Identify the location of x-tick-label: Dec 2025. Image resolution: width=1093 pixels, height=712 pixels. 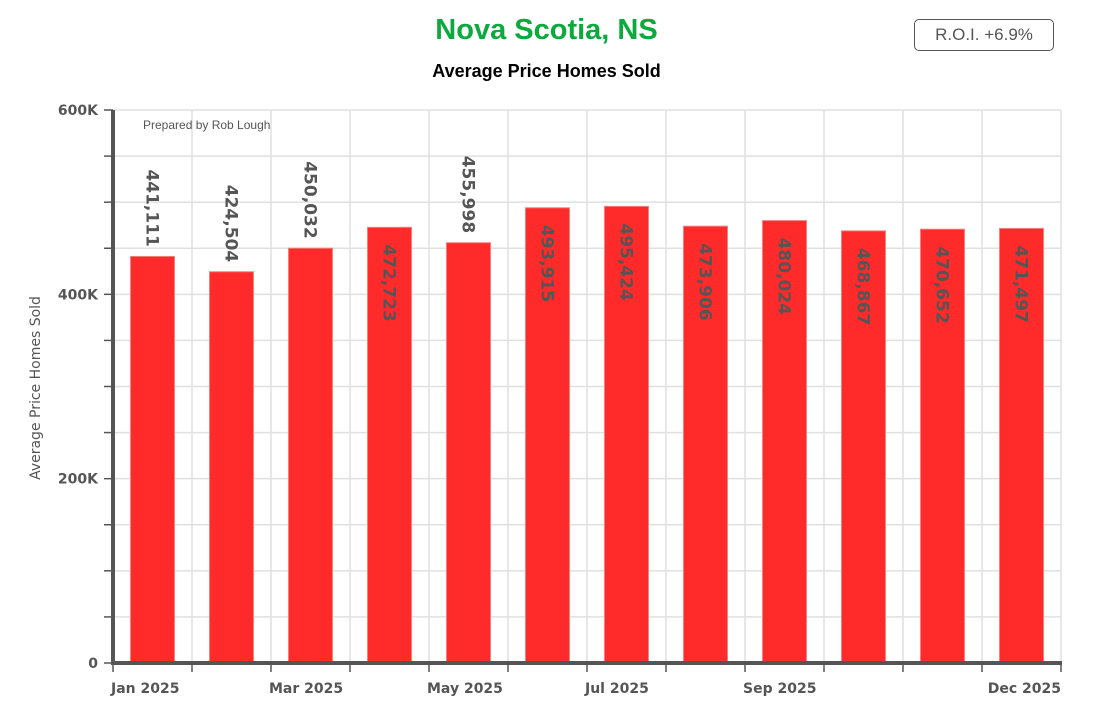
(1024, 689).